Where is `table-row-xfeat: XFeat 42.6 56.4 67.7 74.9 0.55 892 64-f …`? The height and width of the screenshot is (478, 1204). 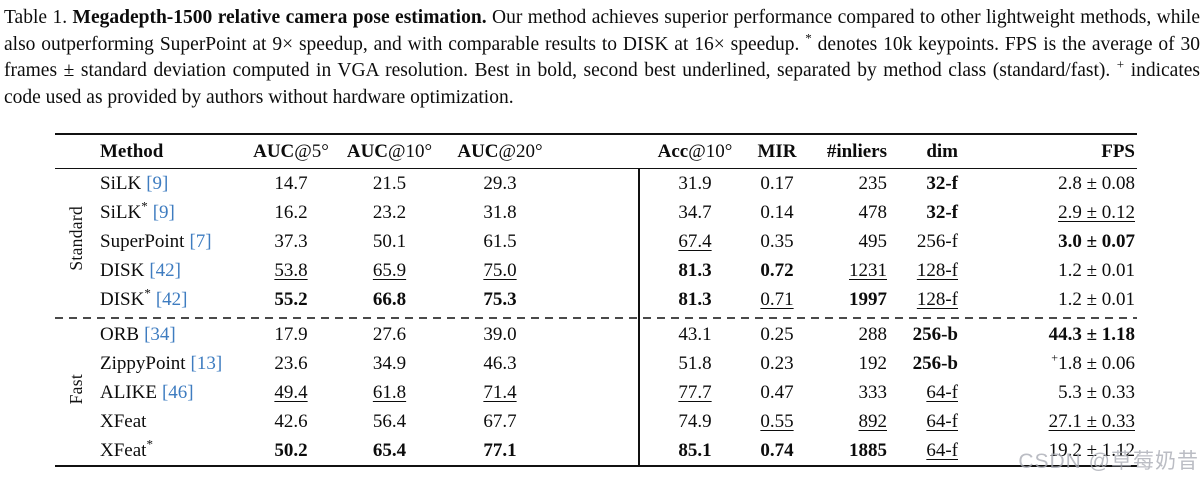
table-row-xfeat: XFeat 42.6 56.4 67.7 74.9 0.55 892 64-f … is located at coordinates (596, 421).